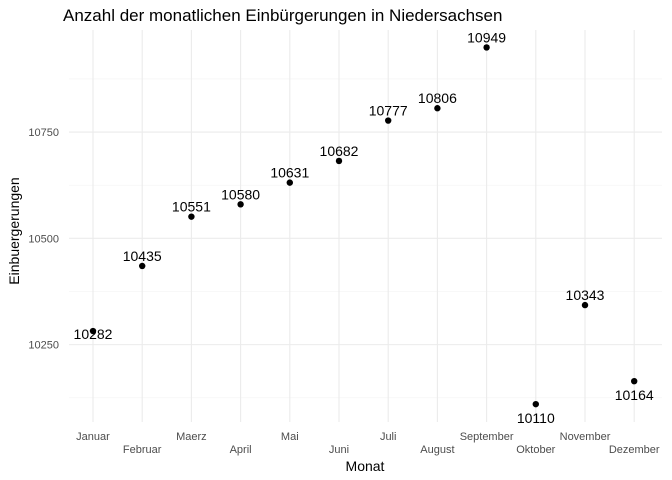  I want to click on x-tick-label-9: Oktober, so click(535, 450).